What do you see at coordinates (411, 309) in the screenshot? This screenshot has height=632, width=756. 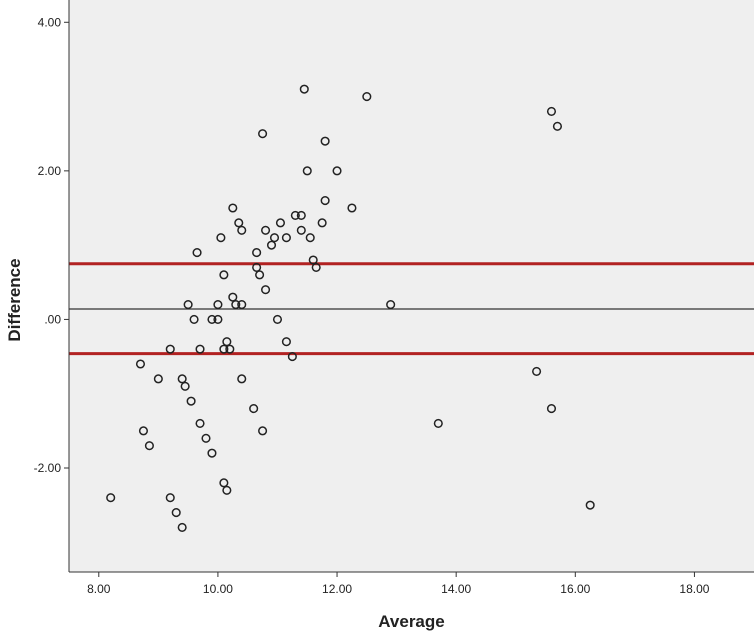 I see `reference-lines` at bounding box center [411, 309].